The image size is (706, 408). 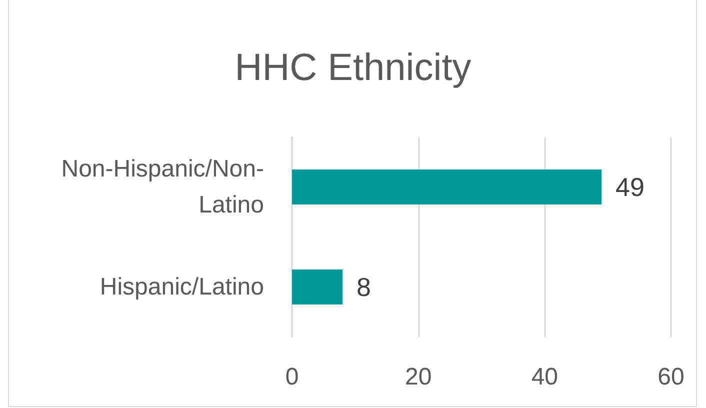 What do you see at coordinates (544, 377) in the screenshot?
I see `x-tick-label: 40` at bounding box center [544, 377].